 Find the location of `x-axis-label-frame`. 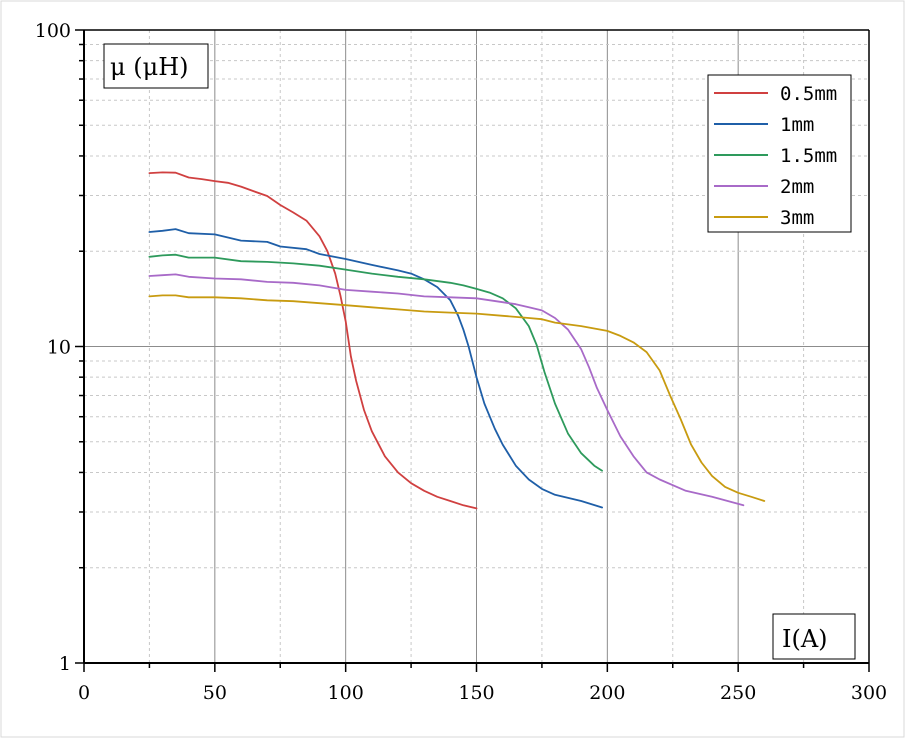

x-axis-label-frame is located at coordinates (814, 636).